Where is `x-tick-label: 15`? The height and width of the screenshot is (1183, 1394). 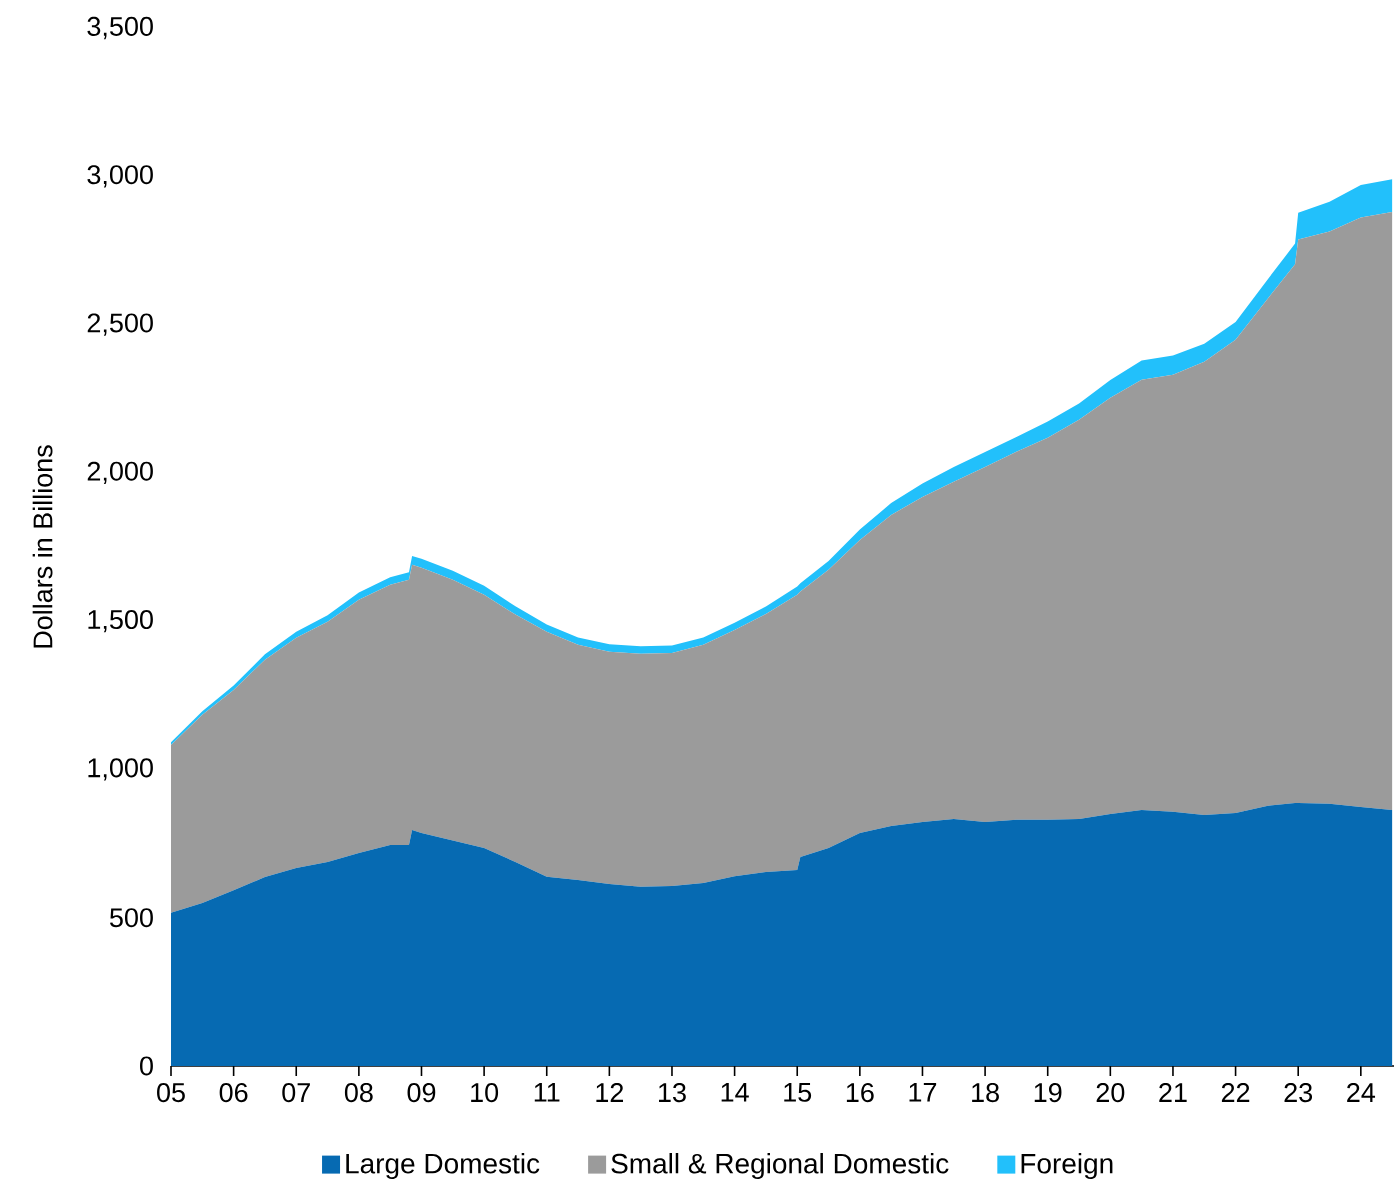 x-tick-label: 15 is located at coordinates (798, 1092).